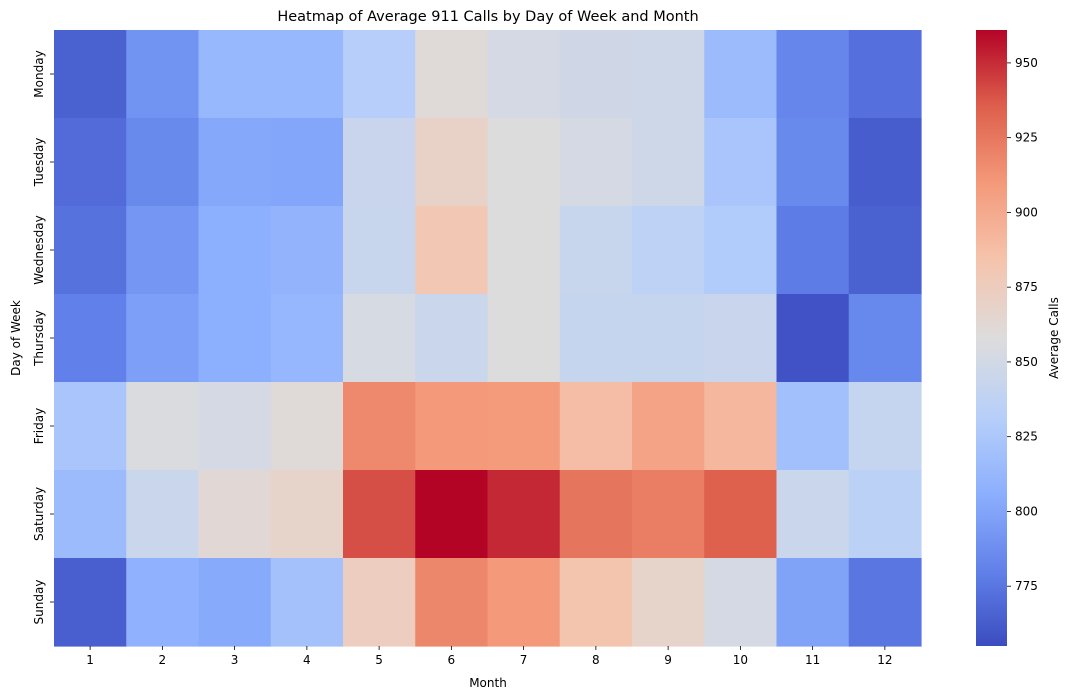 The height and width of the screenshot is (699, 1072). What do you see at coordinates (16, 338) in the screenshot?
I see `y-axis-label: Day of Week` at bounding box center [16, 338].